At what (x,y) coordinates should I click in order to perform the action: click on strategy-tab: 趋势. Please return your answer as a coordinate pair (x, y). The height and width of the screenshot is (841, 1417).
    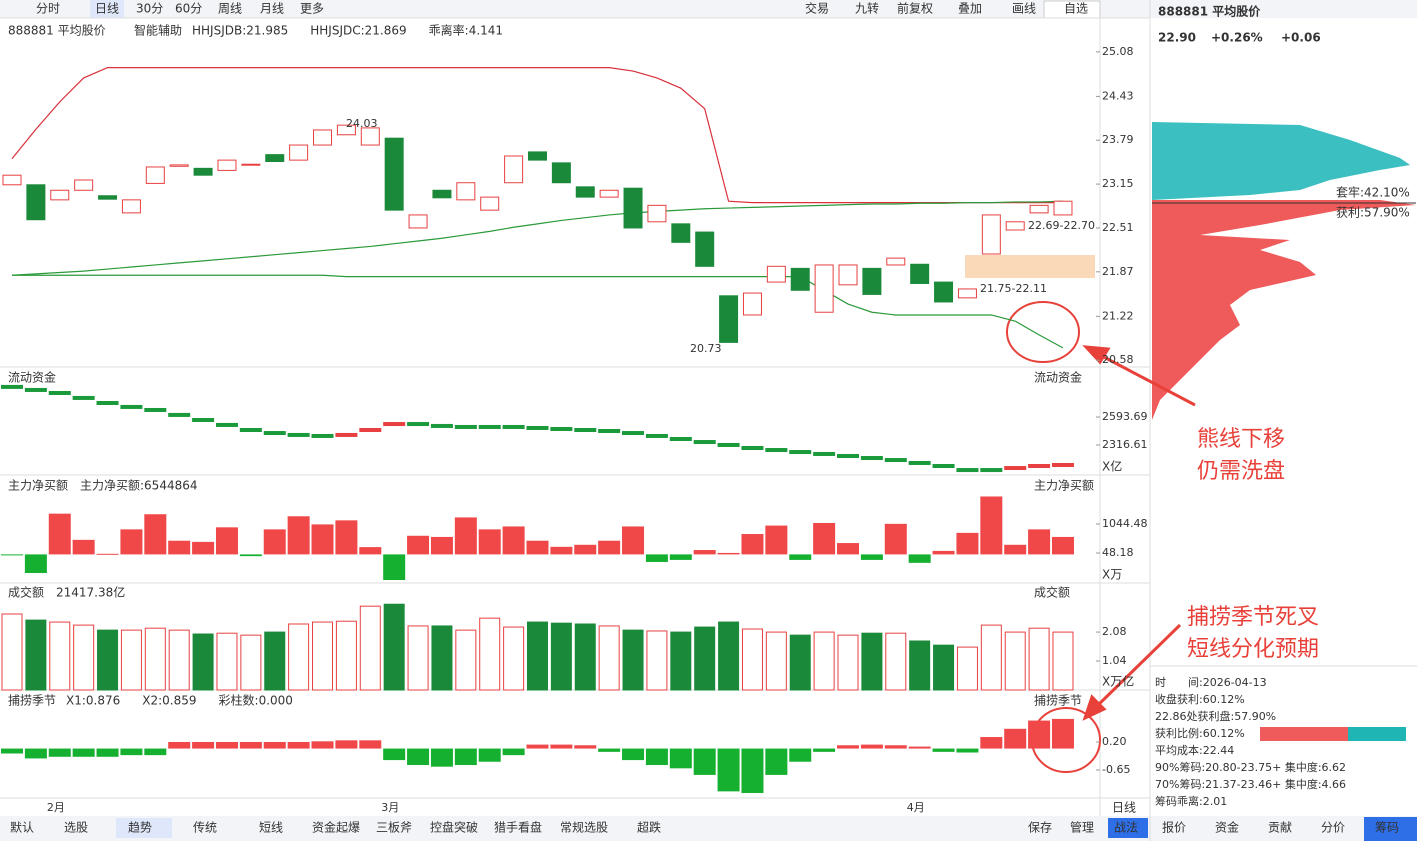
    Looking at the image, I should click on (140, 828).